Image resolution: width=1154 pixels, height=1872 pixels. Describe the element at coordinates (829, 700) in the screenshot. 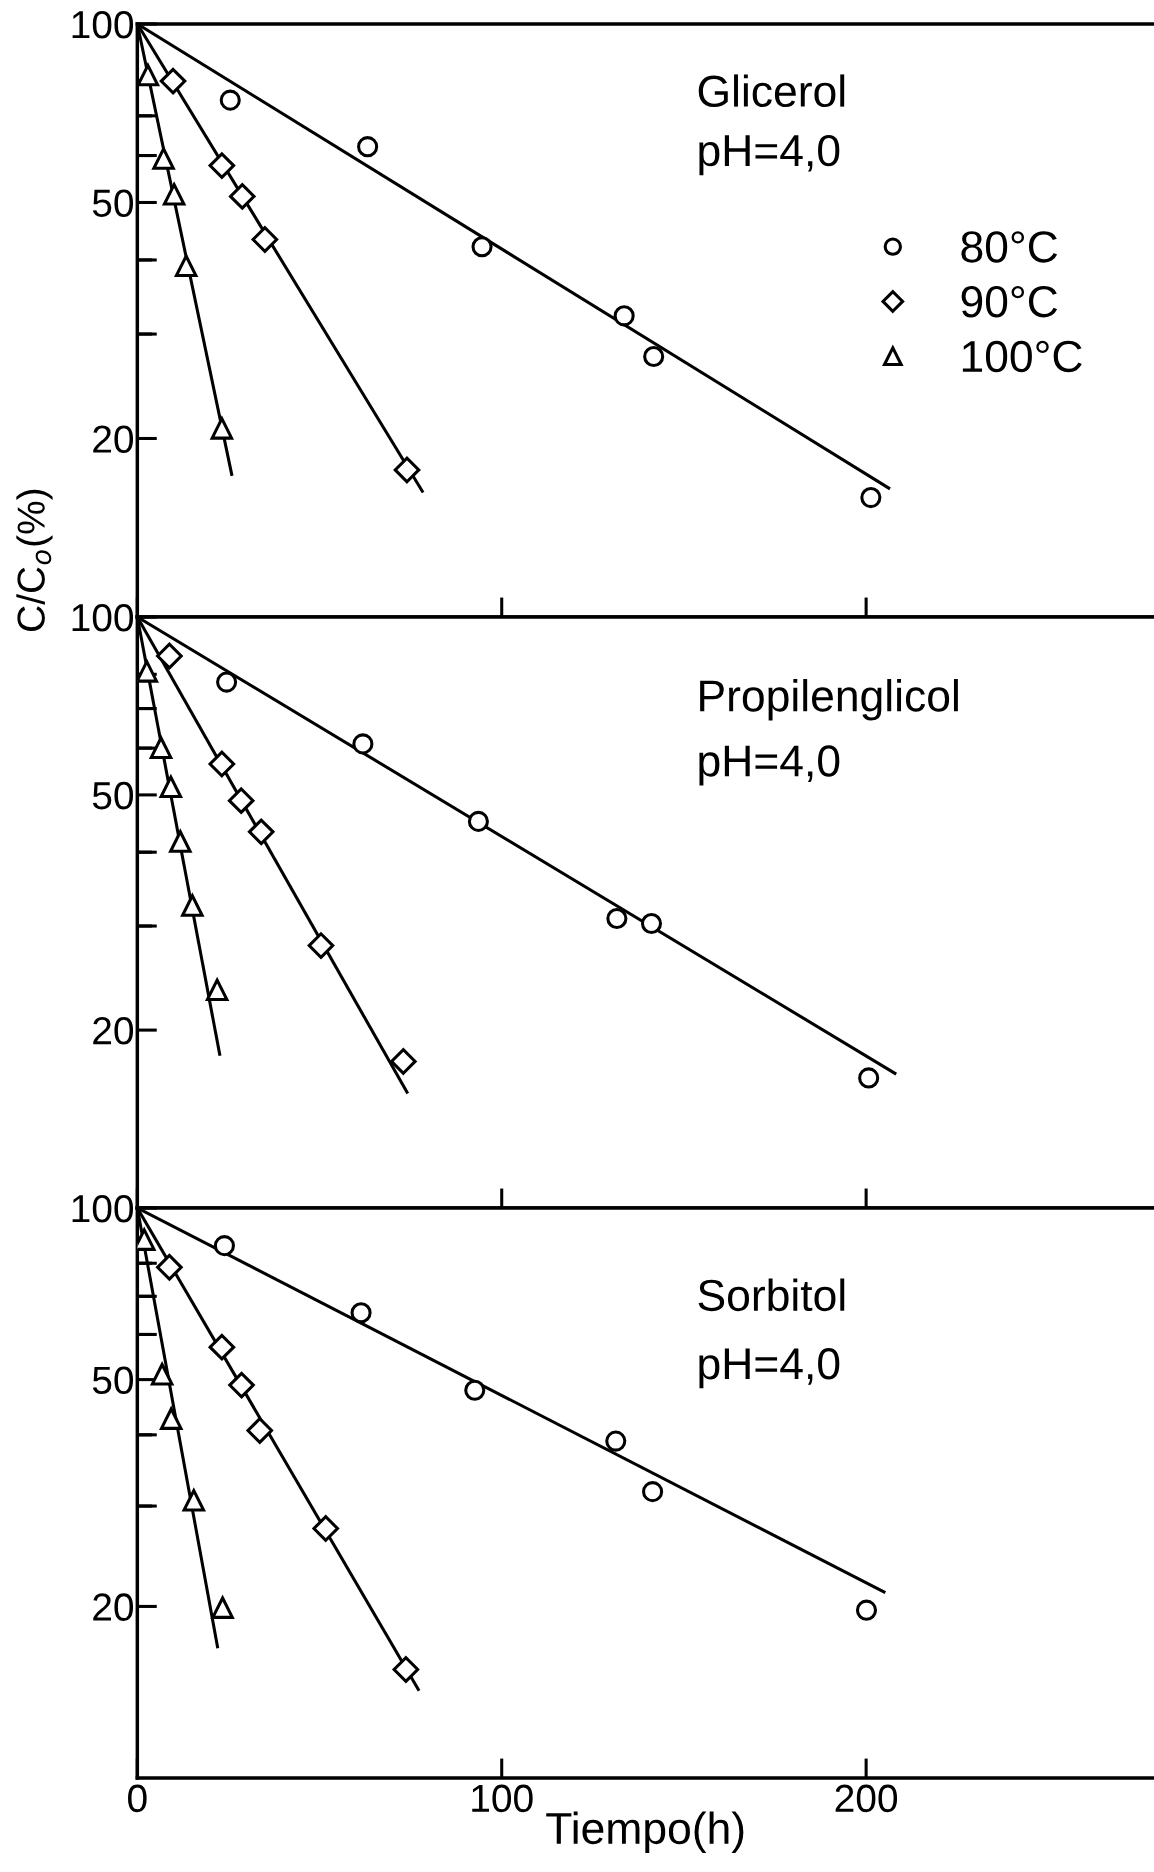

I see `text: Propilenglicol` at that location.